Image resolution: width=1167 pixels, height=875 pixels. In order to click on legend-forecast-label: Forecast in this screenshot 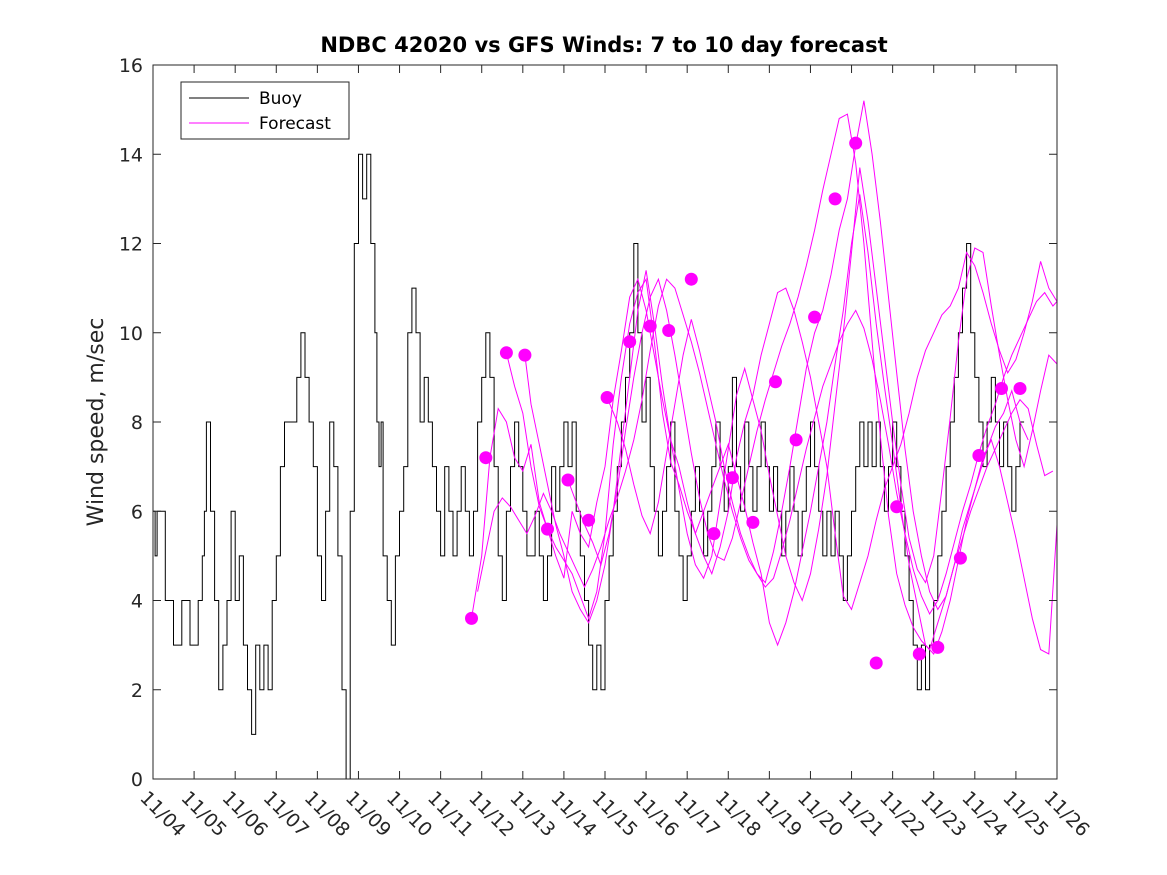, I will do `click(295, 124)`.